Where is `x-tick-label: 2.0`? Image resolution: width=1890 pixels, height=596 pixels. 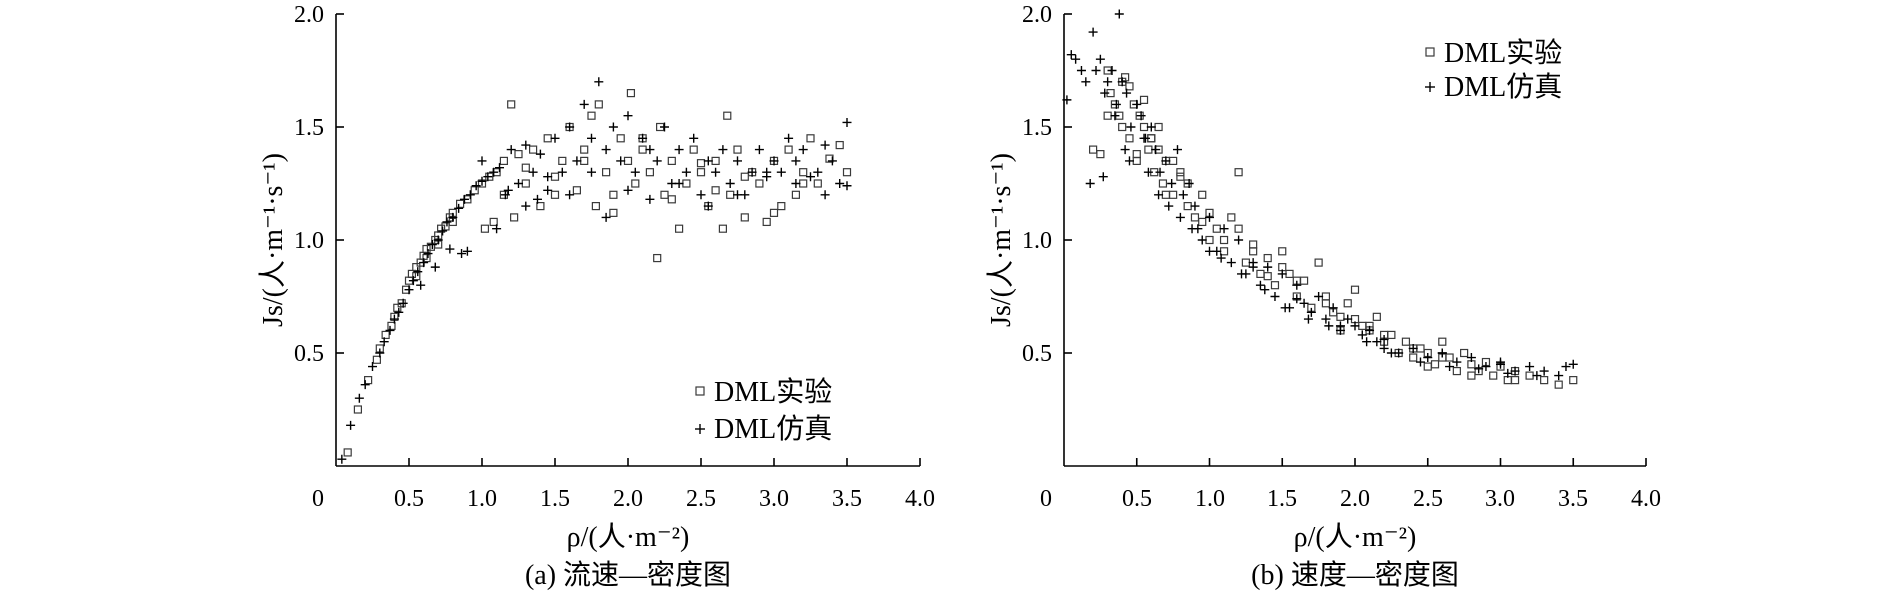 x-tick-label: 2.0 is located at coordinates (628, 499).